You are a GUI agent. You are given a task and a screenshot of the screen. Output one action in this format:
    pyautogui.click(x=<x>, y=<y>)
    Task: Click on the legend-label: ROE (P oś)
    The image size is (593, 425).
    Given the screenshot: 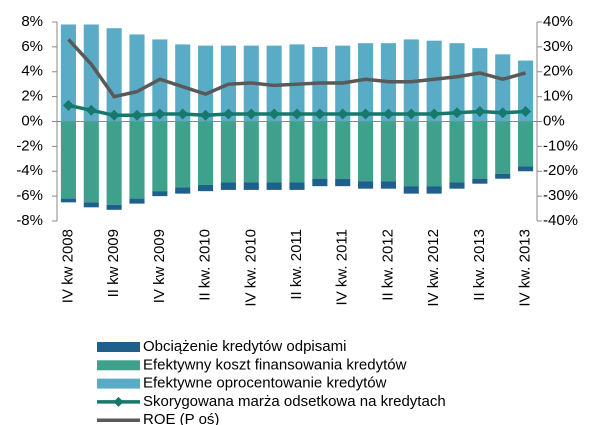 What is the action you would take?
    pyautogui.click(x=181, y=418)
    